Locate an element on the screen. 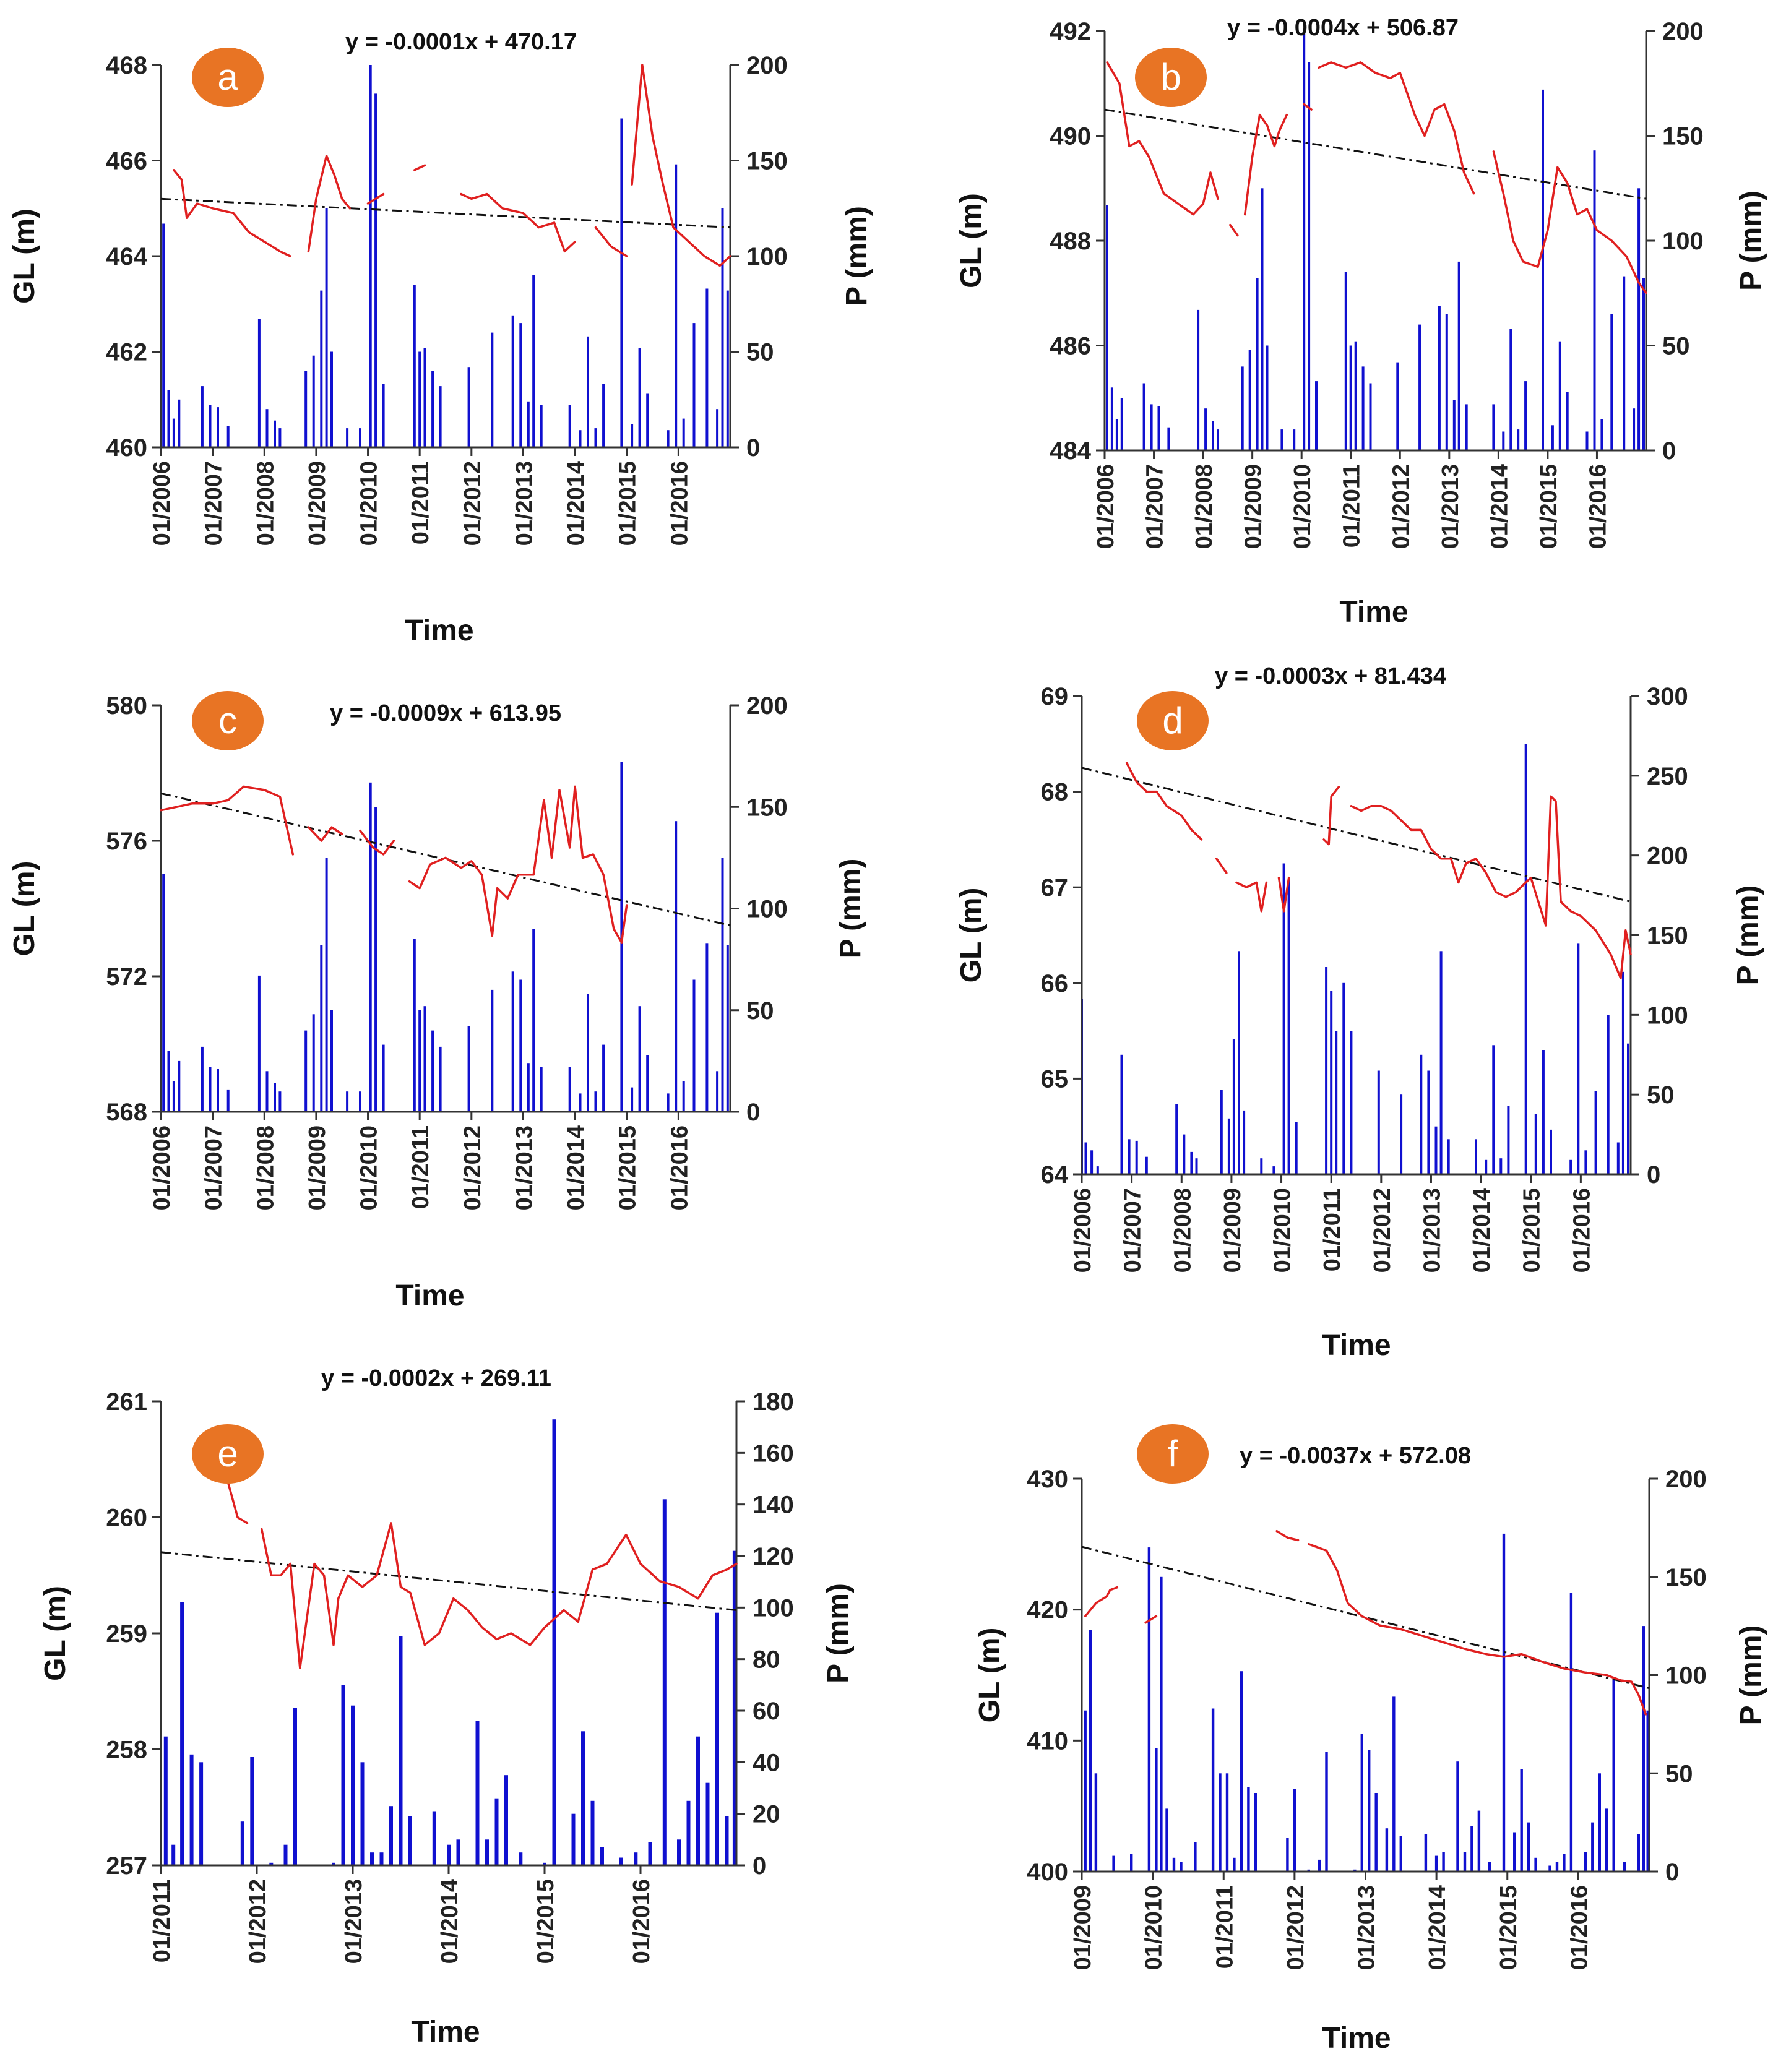  panel-f-gl-series is located at coordinates (1287, 1535).